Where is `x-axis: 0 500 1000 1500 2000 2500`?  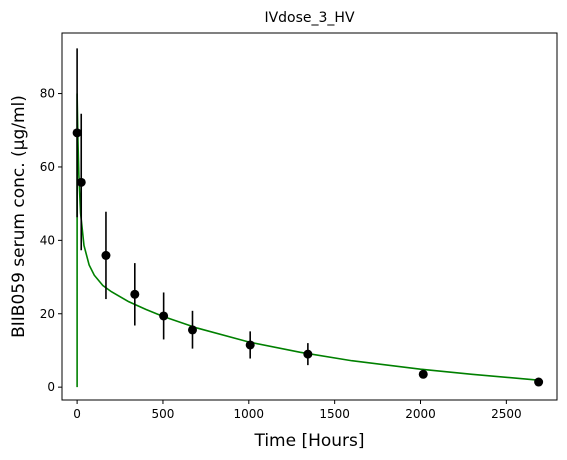 x-axis: 0 500 1000 1500 2000 2500 is located at coordinates (297, 410).